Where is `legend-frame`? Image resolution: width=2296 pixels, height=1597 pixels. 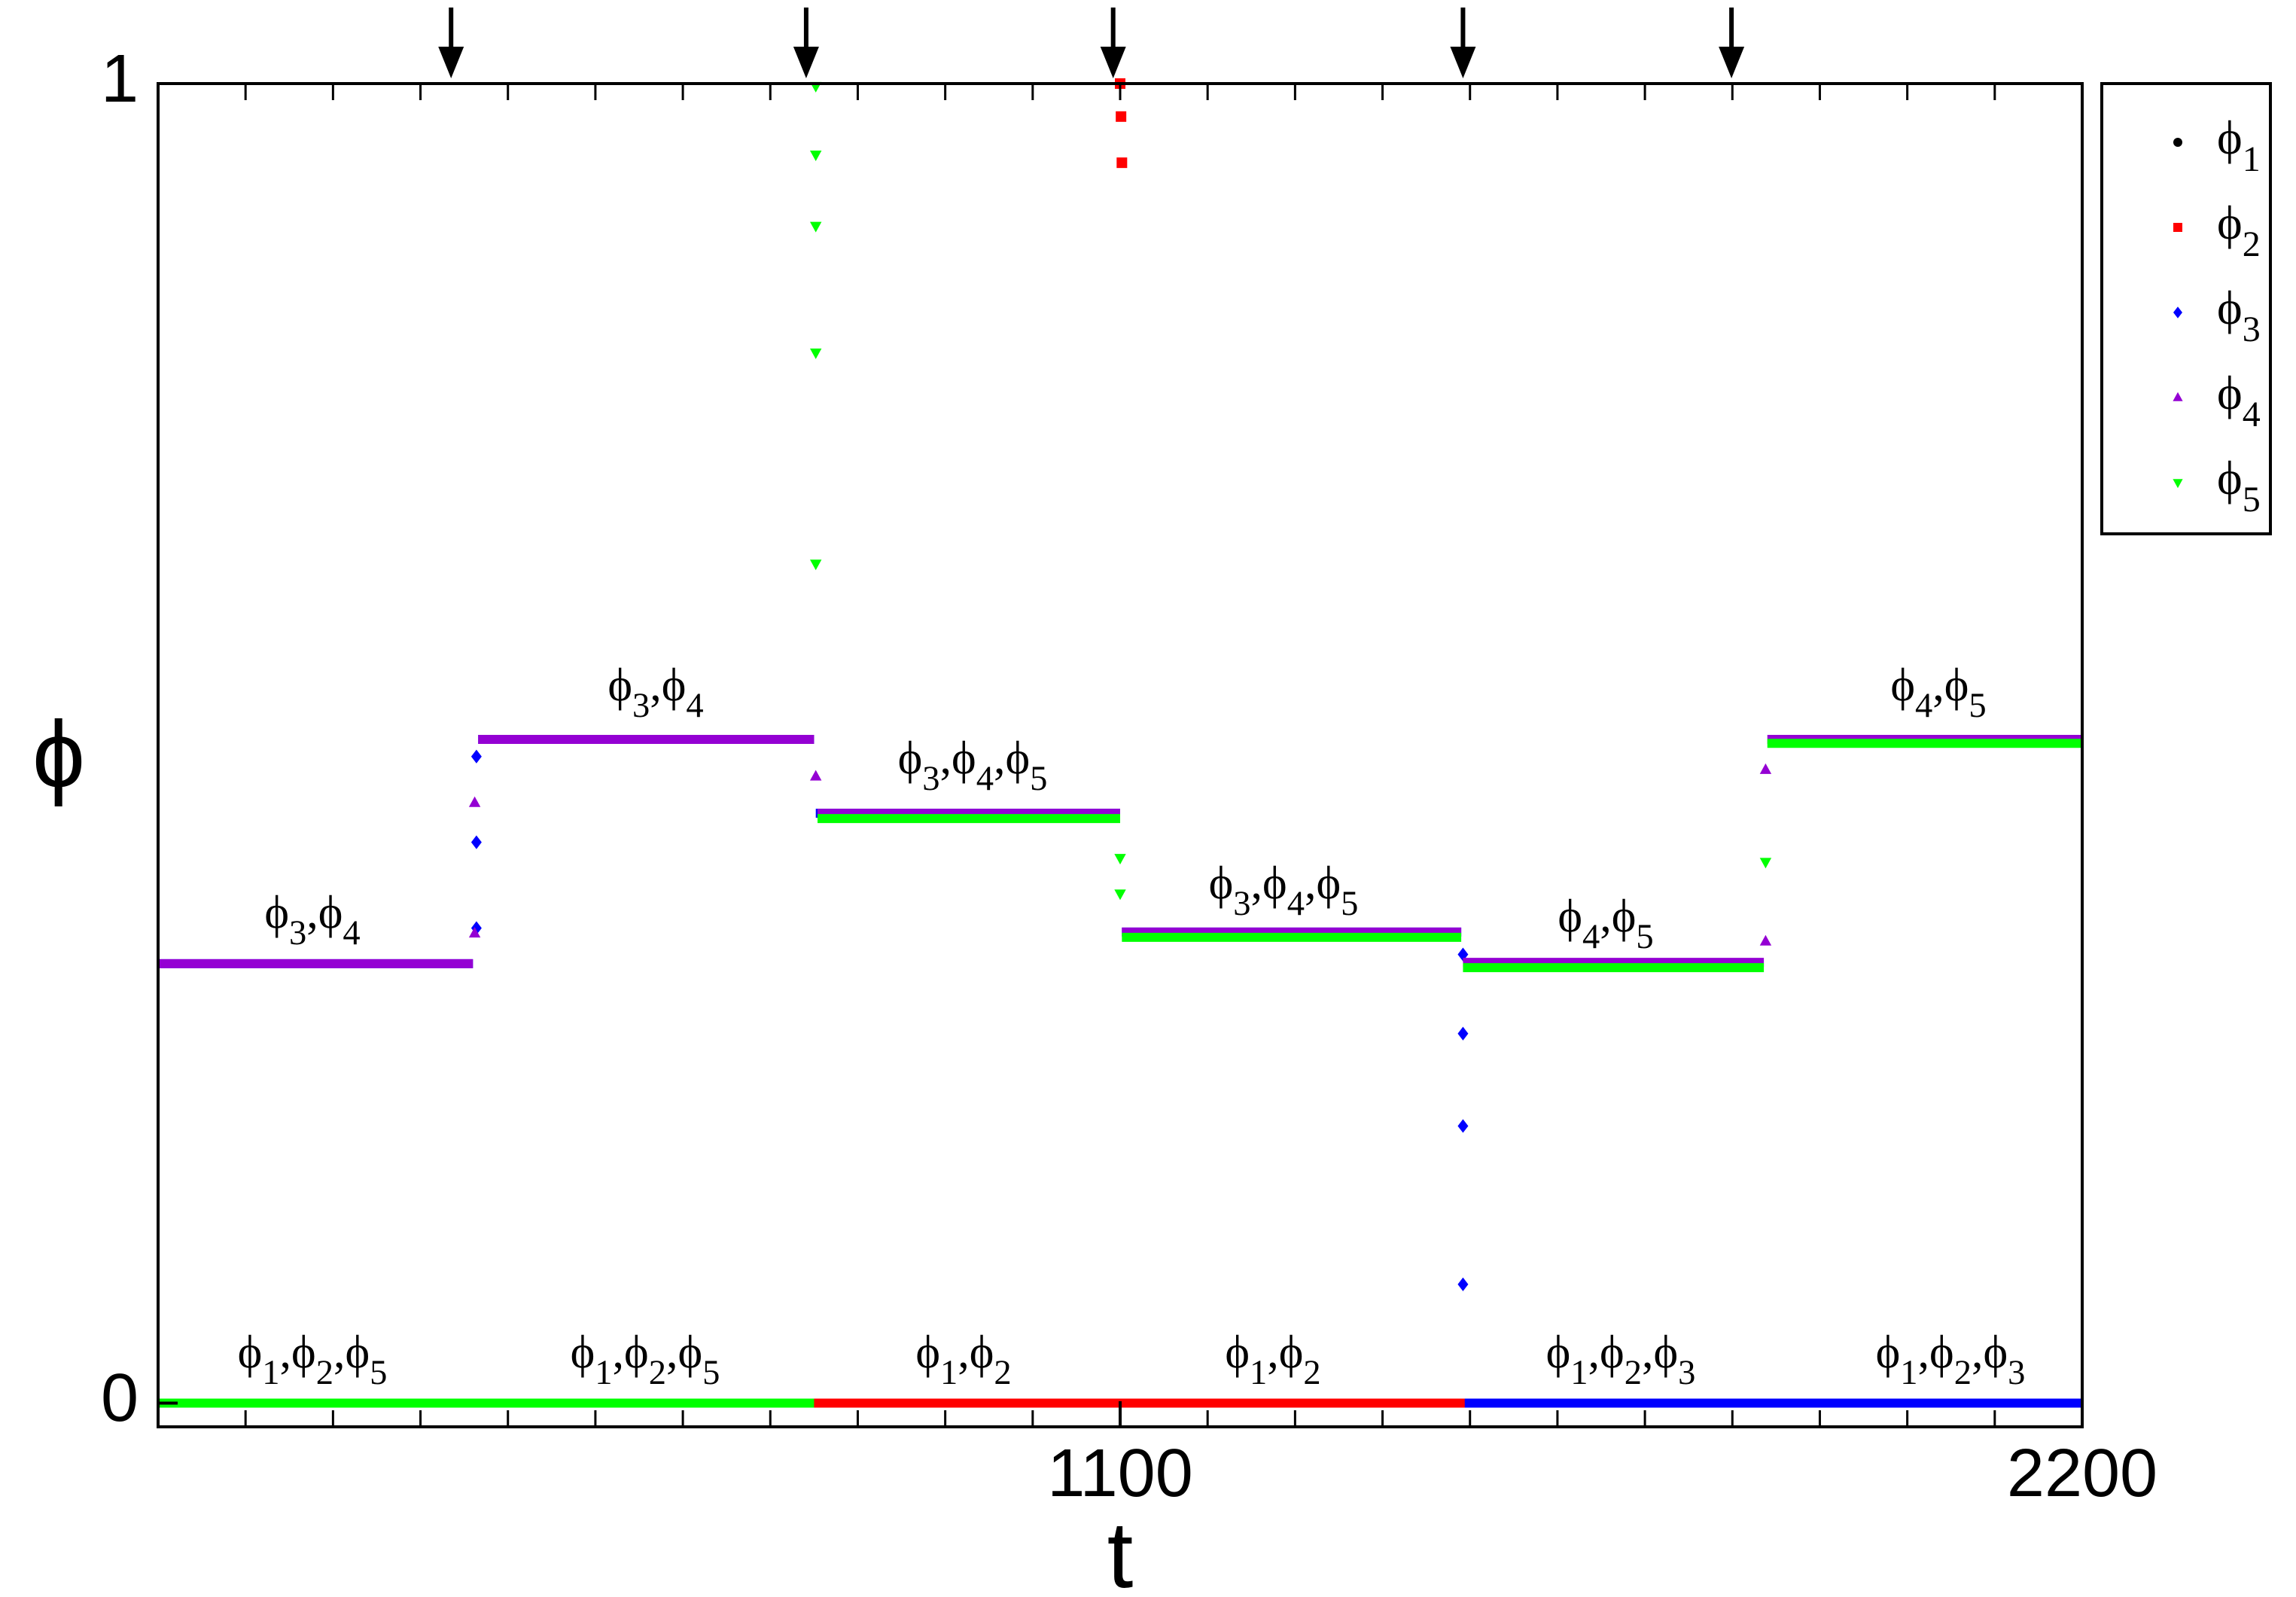 legend-frame is located at coordinates (2186, 309).